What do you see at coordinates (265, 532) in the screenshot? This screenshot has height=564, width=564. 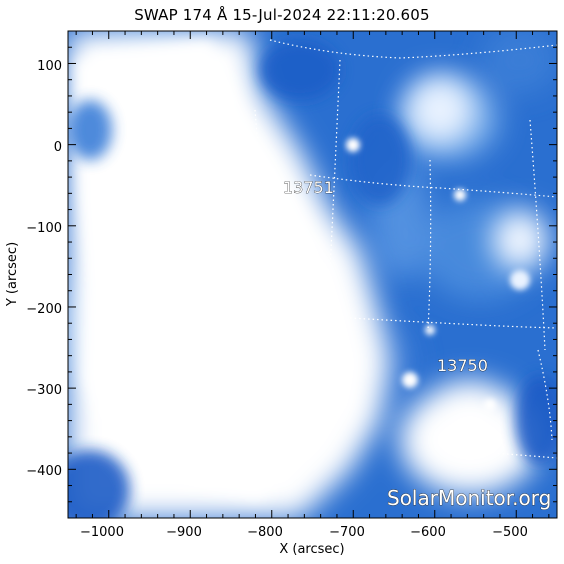 I see `x-tick-label: −800` at bounding box center [265, 532].